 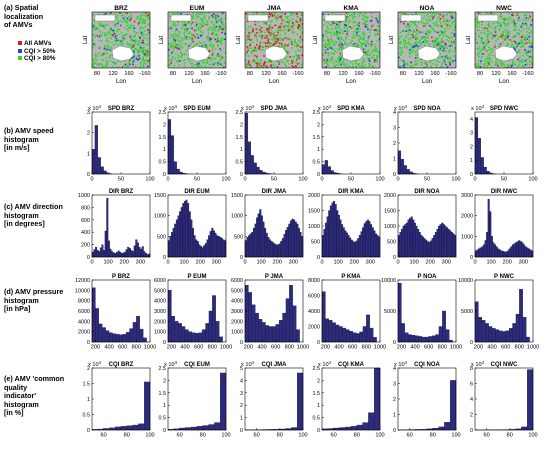 What do you see at coordinates (140, 263) in the screenshot?
I see `x-tick-label: 300` at bounding box center [140, 263].